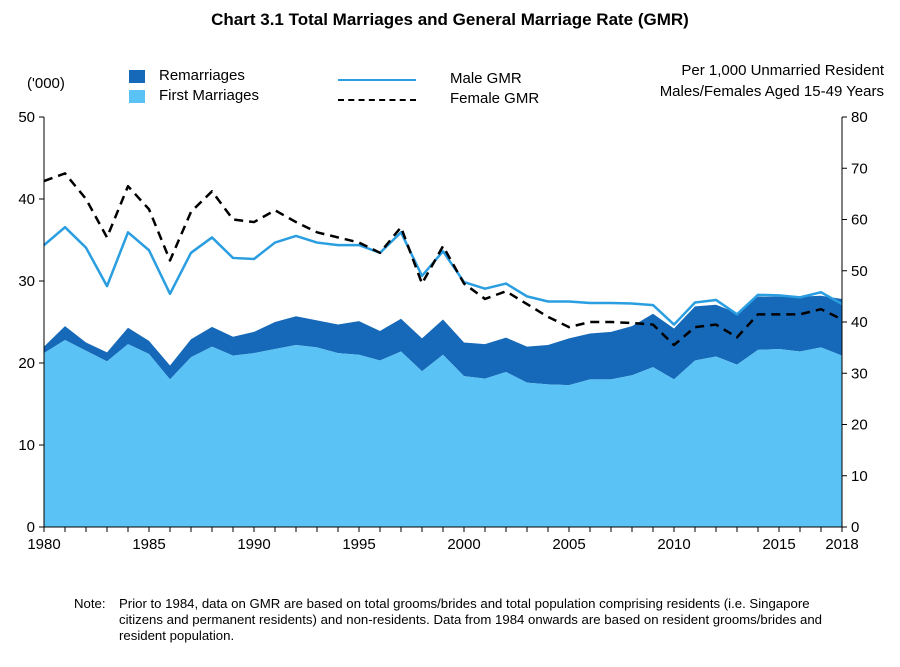  What do you see at coordinates (377, 80) in the screenshot?
I see `legend-line-male-gmr` at bounding box center [377, 80].